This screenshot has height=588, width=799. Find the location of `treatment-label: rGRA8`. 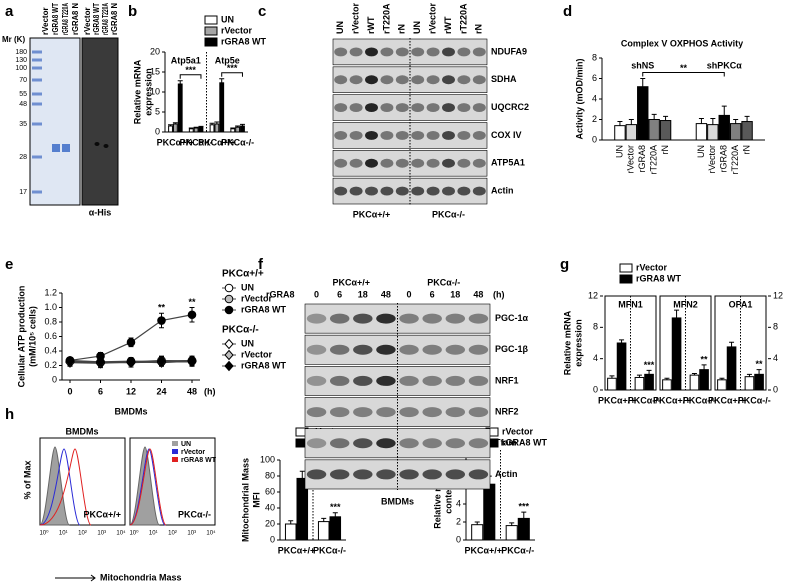

treatment-label: rGRA8 is located at coordinates (280, 294).